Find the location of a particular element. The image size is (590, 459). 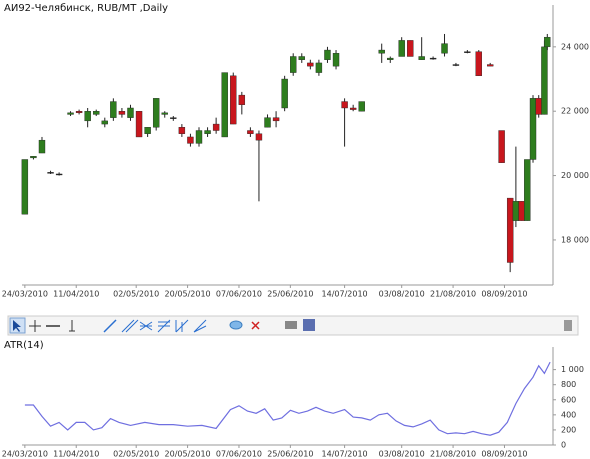

tool-print is located at coordinates (291, 325).